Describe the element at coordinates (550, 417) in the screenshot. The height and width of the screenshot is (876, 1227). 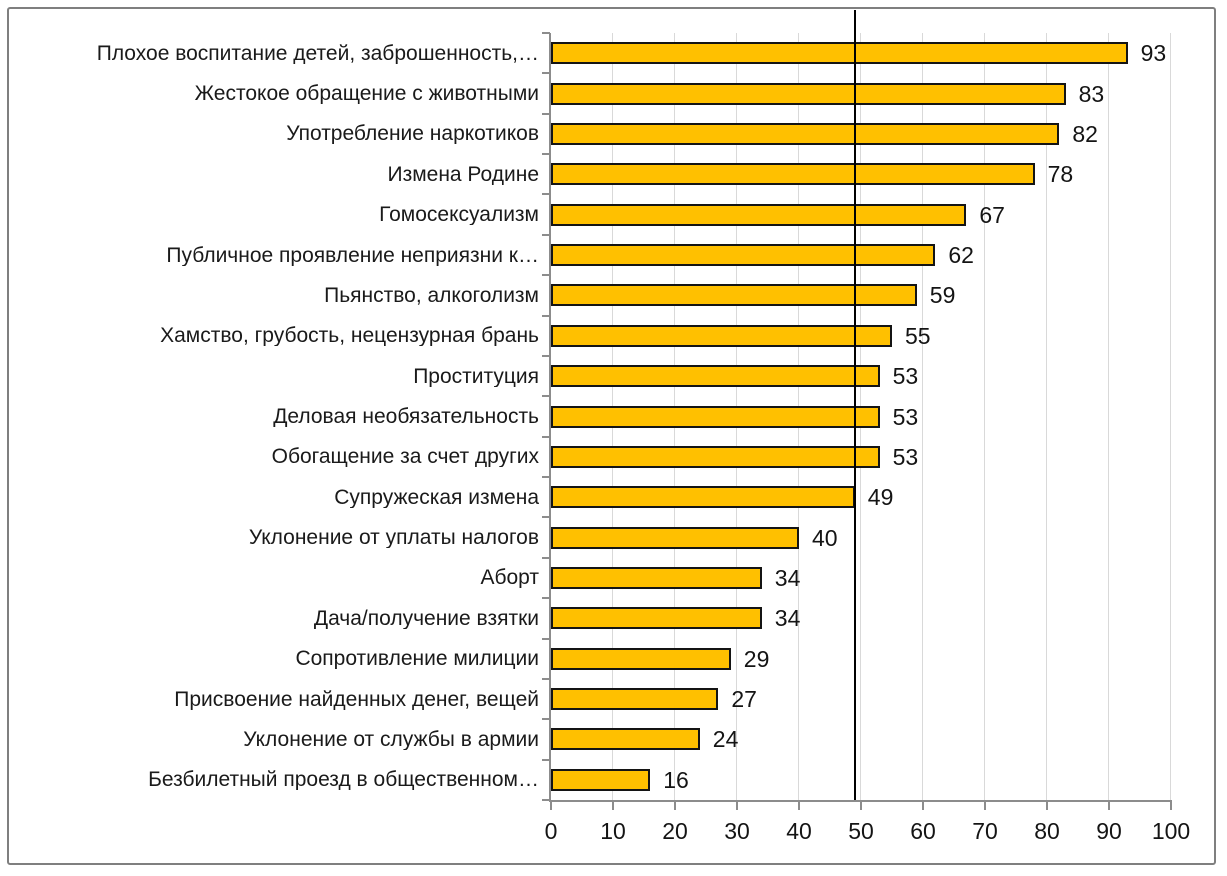
I see `y-axis-line` at that location.